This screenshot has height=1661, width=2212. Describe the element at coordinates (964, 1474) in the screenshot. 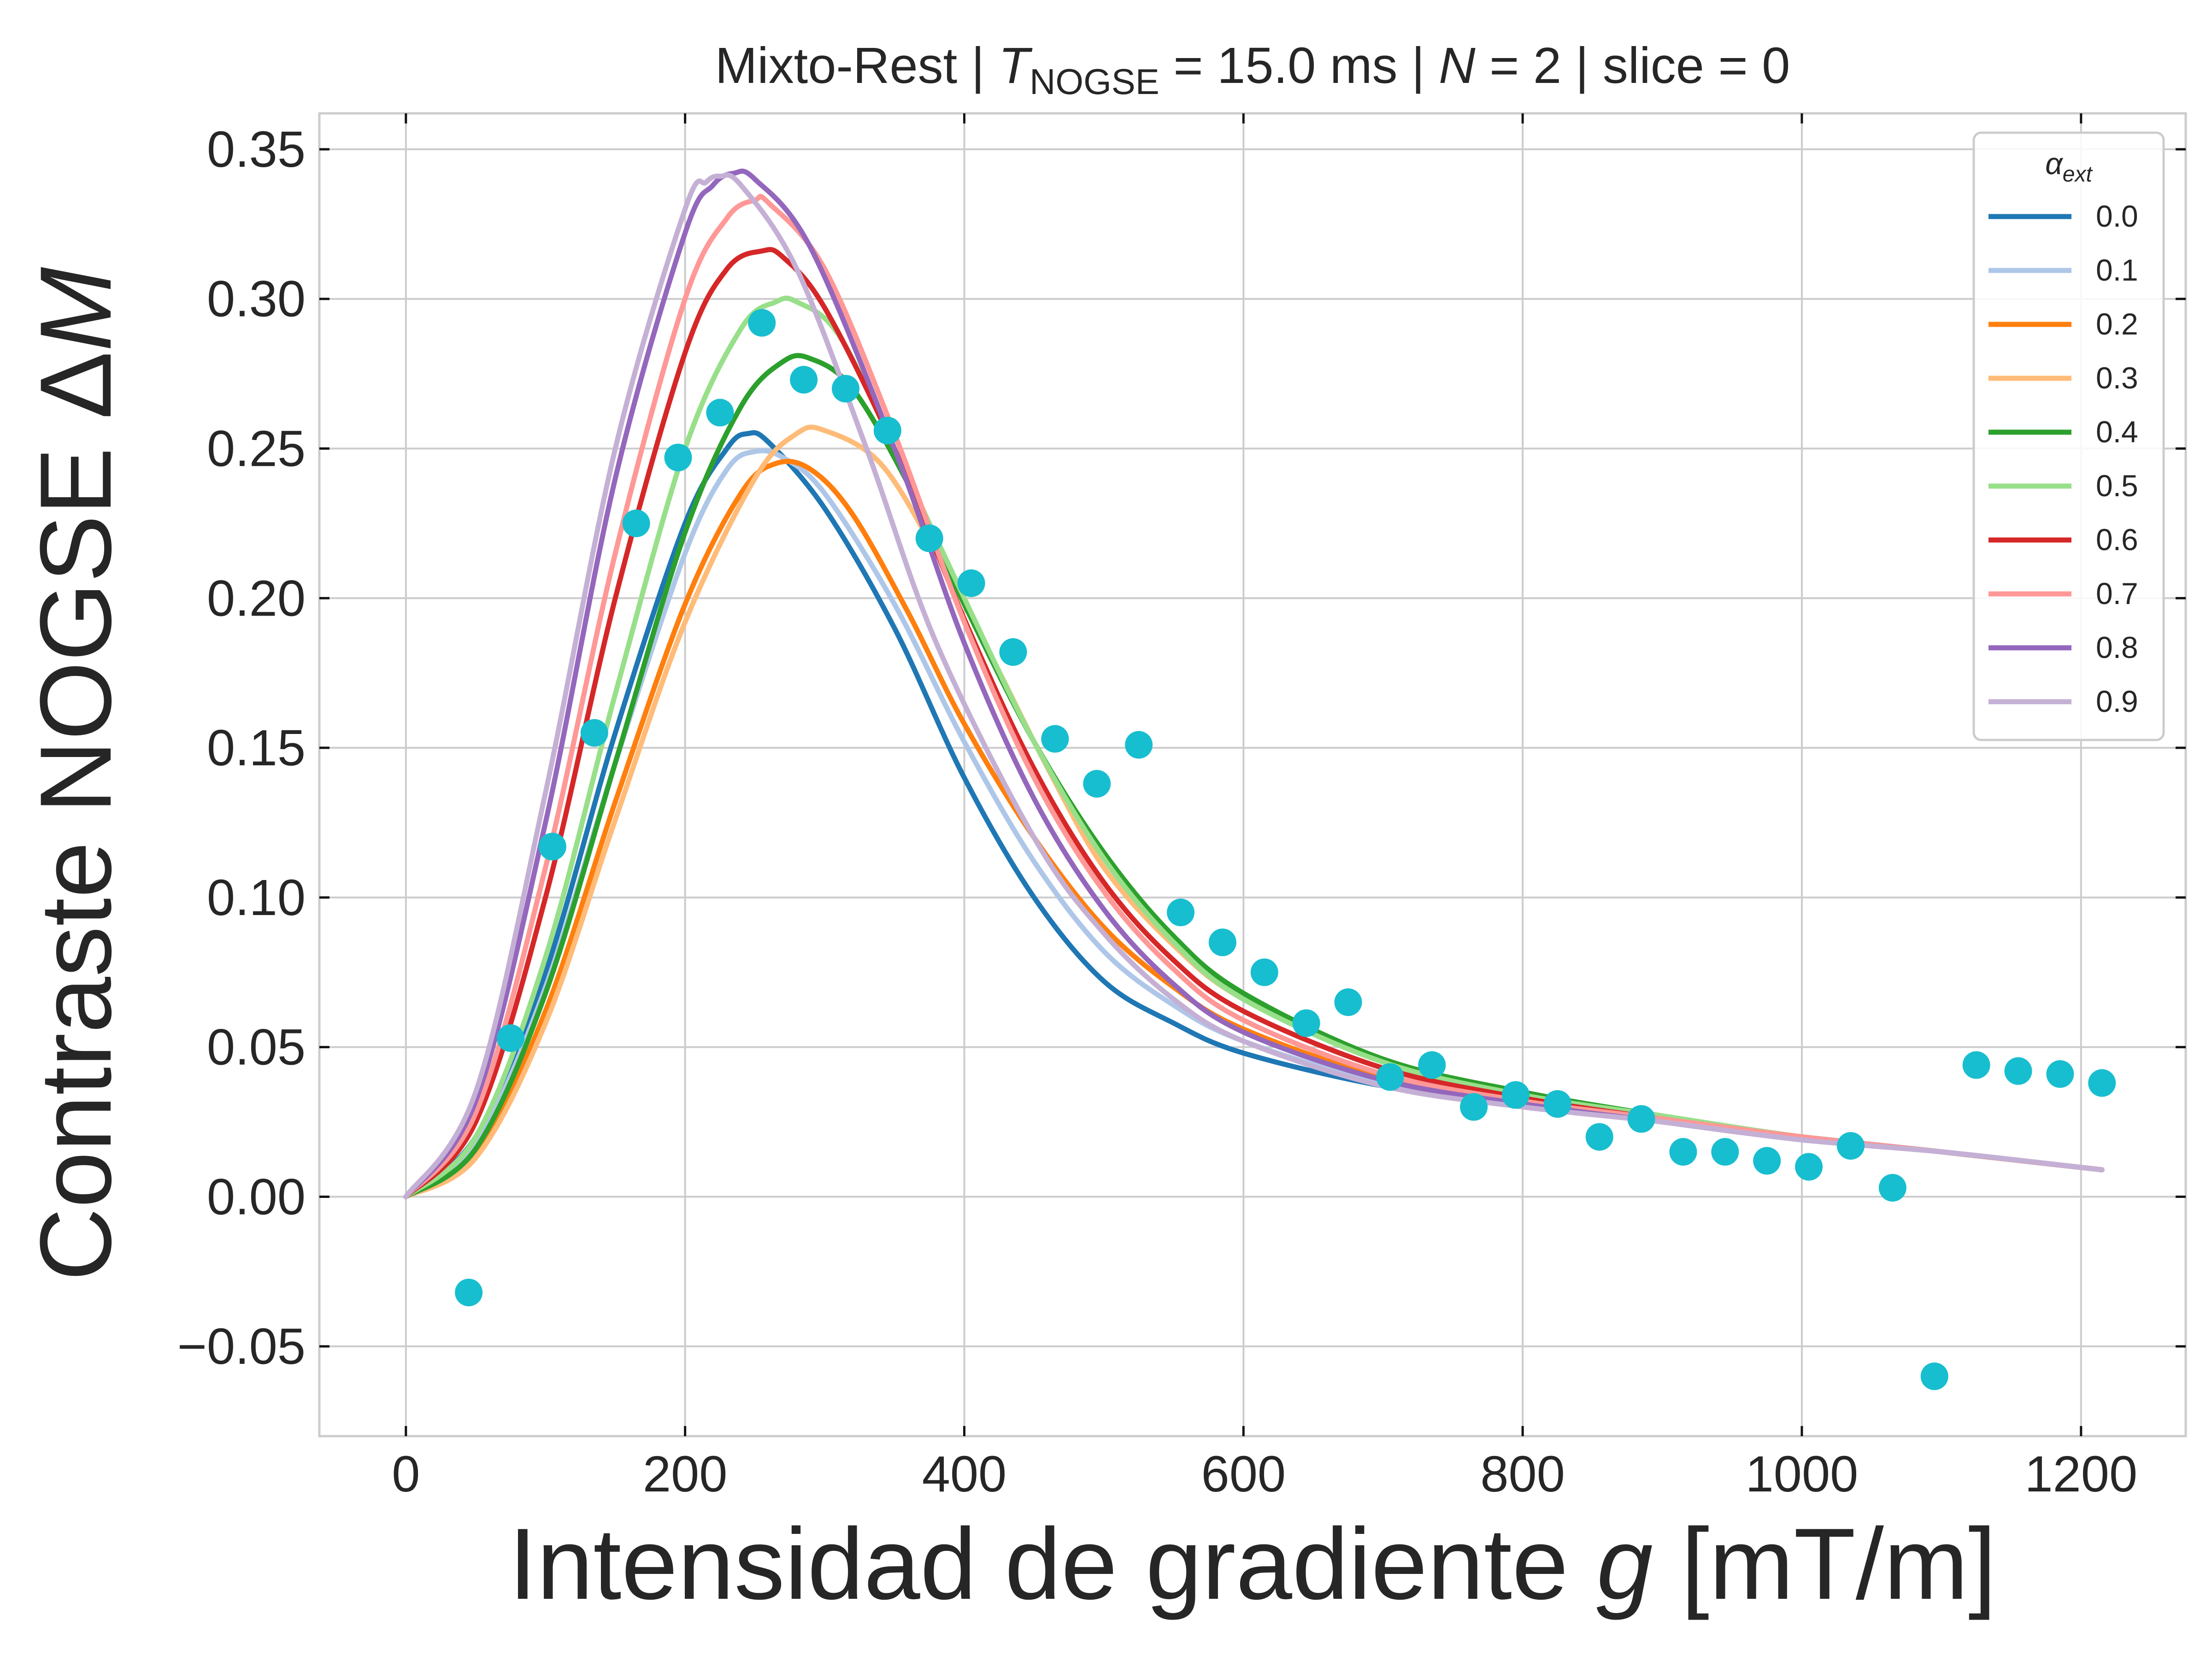

I see `x-tick-label: 400` at that location.